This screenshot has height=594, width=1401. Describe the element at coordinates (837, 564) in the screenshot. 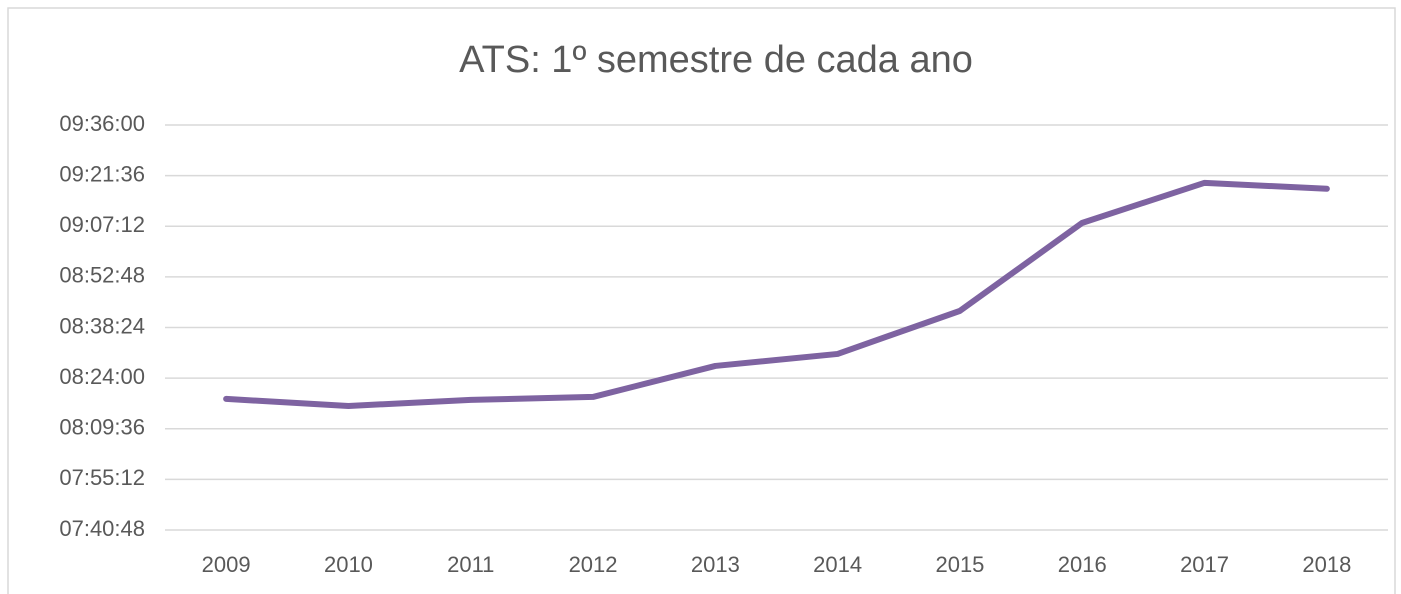

I see `x-tick-label: 2014` at that location.